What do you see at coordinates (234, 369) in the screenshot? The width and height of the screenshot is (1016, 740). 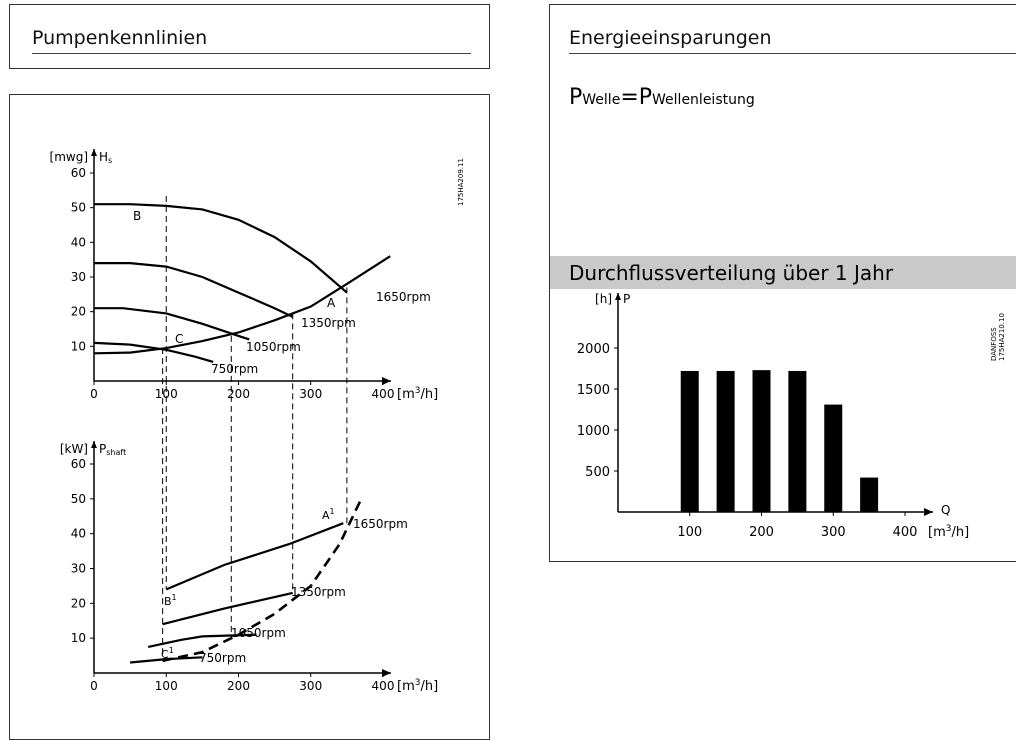 I see `head-curve-label-750rpm: 750rpm` at bounding box center [234, 369].